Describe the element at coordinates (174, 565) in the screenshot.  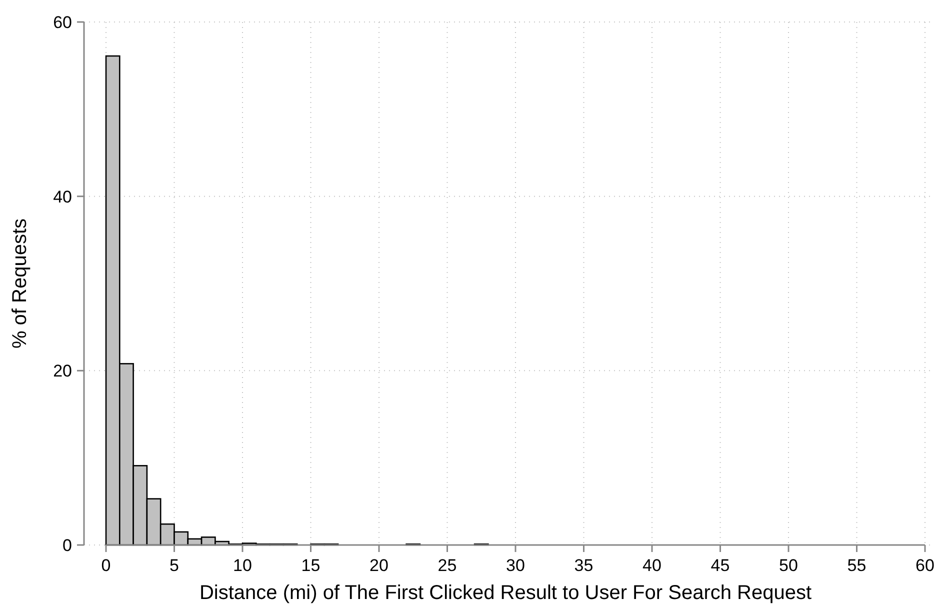
I see `x-tick-label: 5` at that location.